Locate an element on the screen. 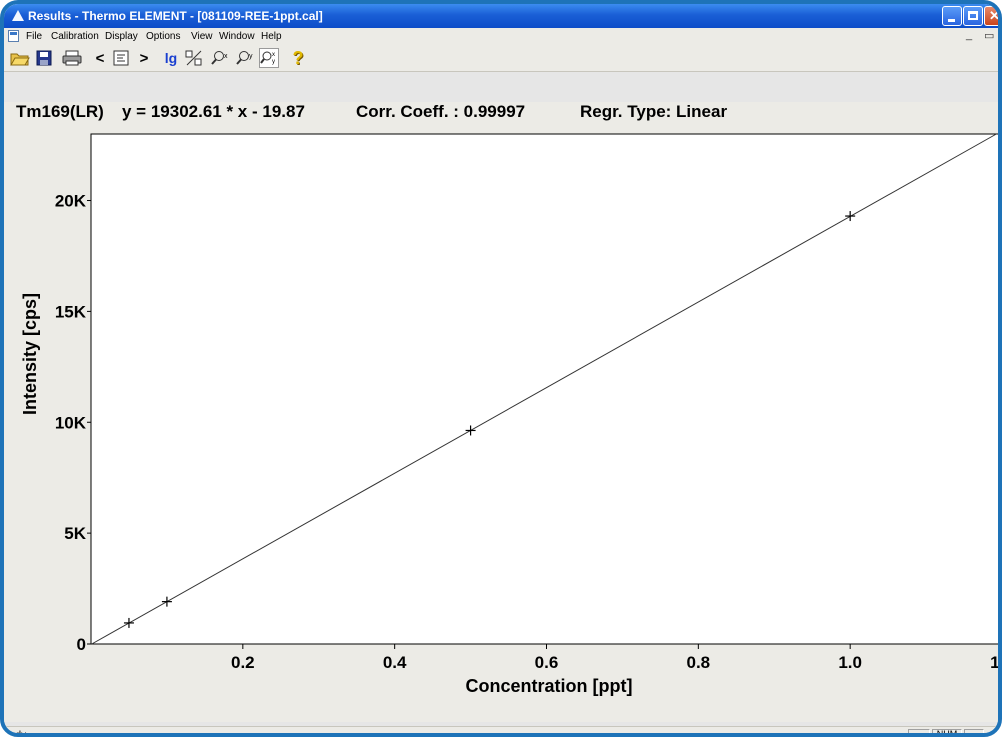  mdi-restore-button: ▭ is located at coordinates (989, 36).